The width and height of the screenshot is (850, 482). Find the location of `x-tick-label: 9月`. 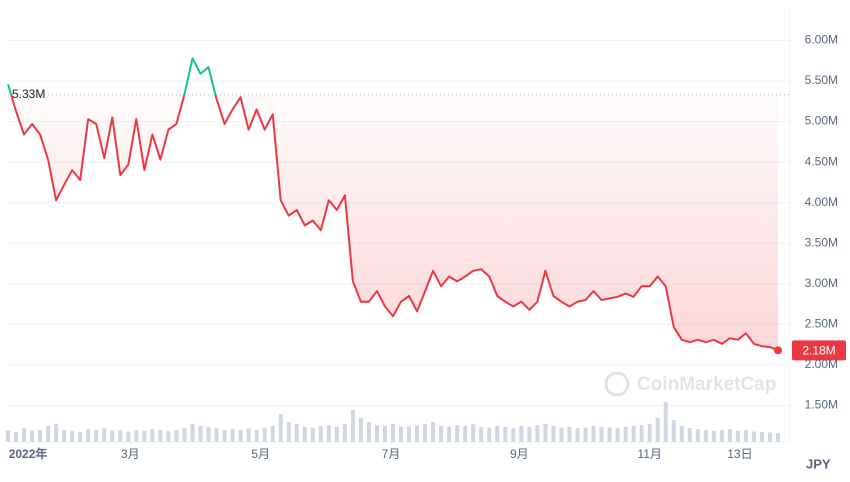

x-tick-label: 9月 is located at coordinates (519, 454).